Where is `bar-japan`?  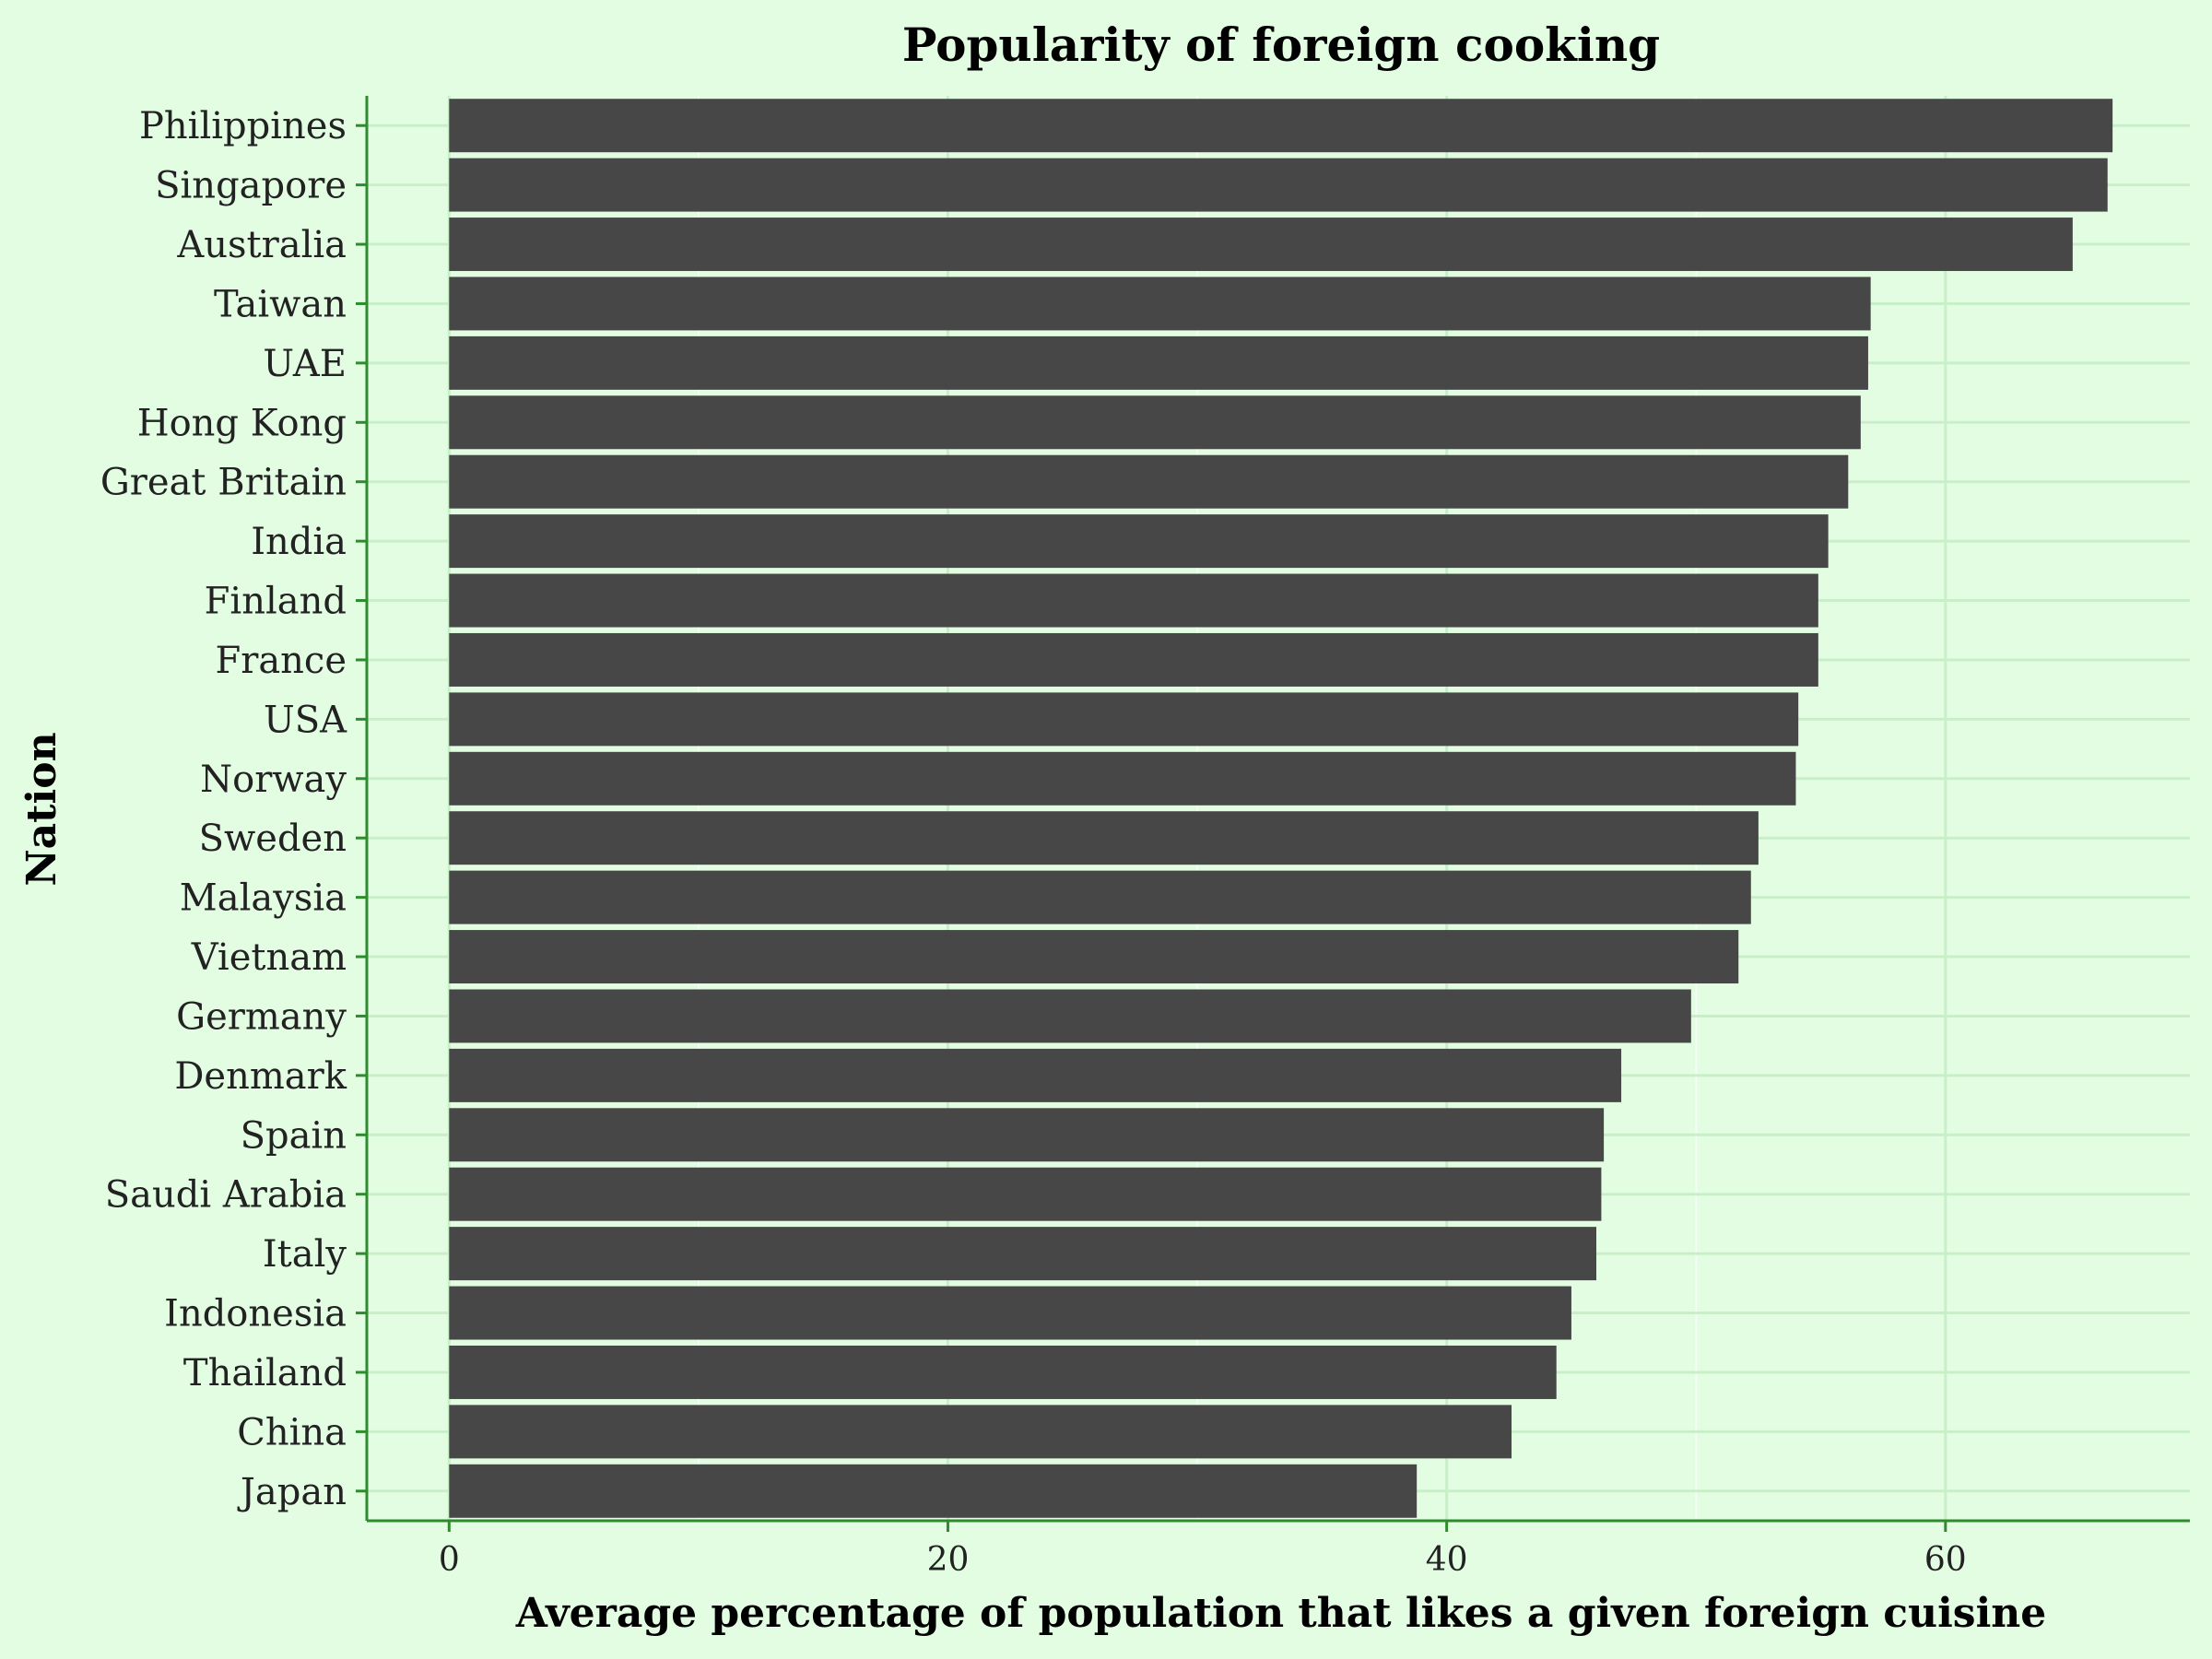
bar-japan is located at coordinates (933, 1491).